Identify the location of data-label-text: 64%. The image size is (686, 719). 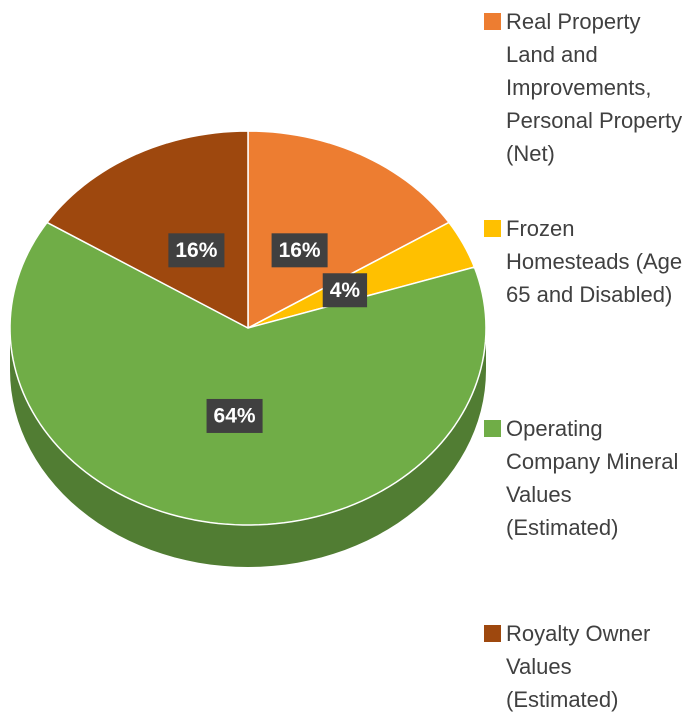
(235, 415).